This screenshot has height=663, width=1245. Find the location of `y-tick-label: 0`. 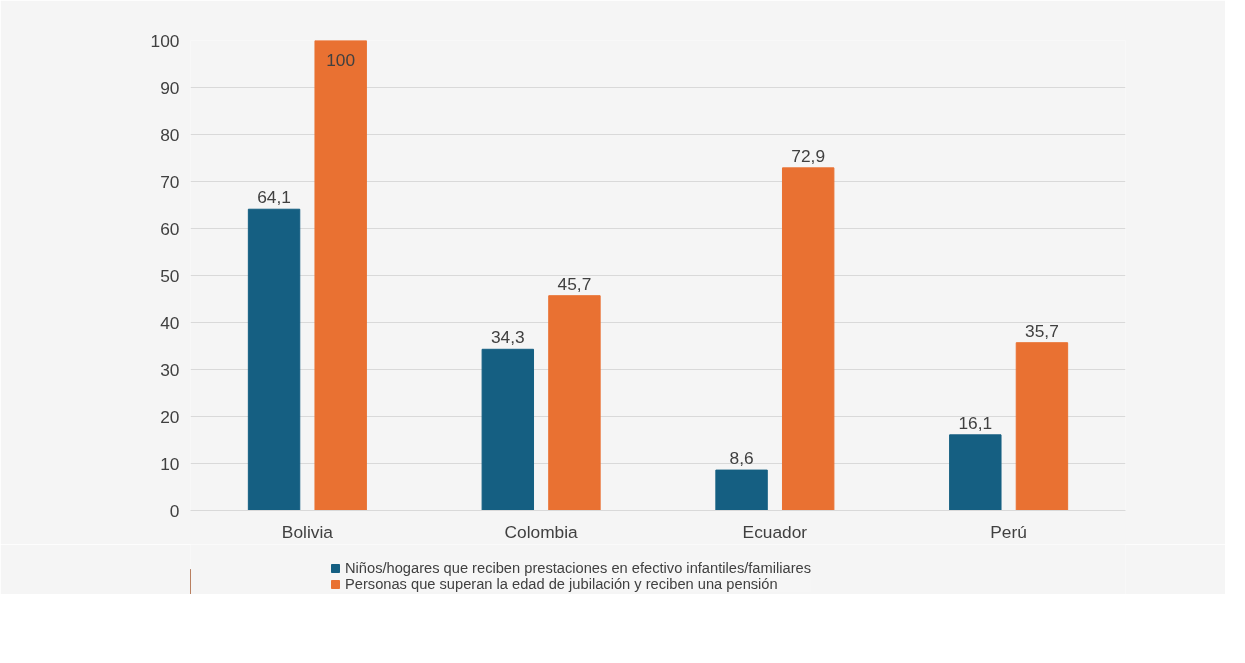

y-tick-label: 0 is located at coordinates (174, 510).